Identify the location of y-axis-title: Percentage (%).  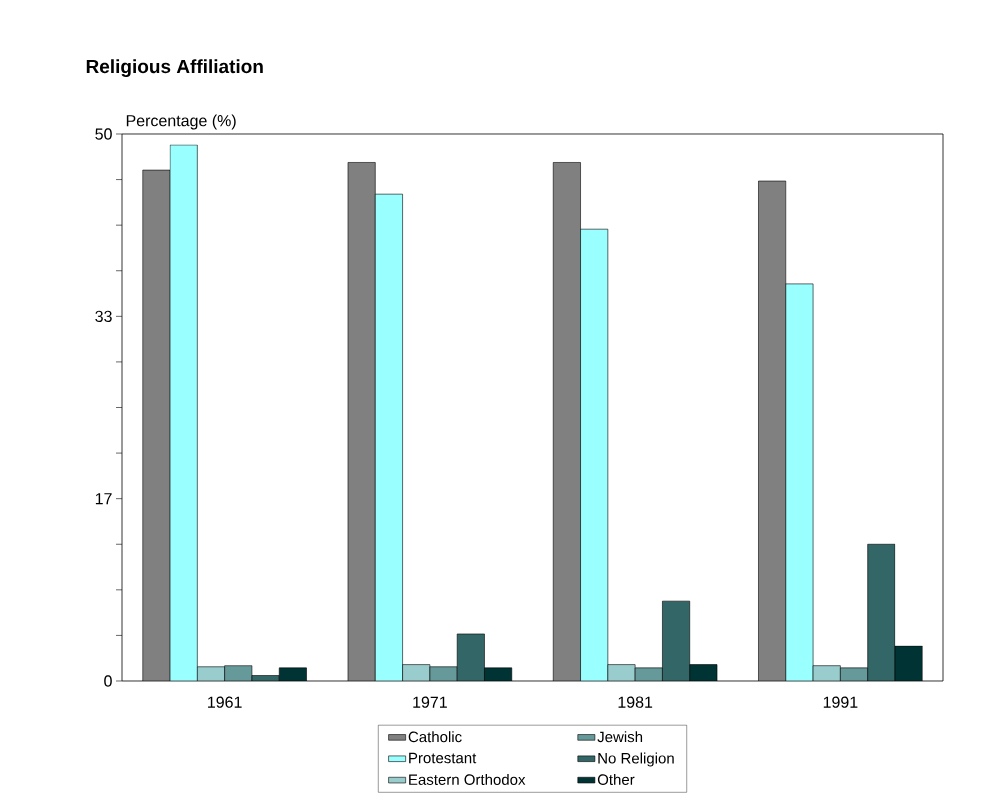
(181, 122).